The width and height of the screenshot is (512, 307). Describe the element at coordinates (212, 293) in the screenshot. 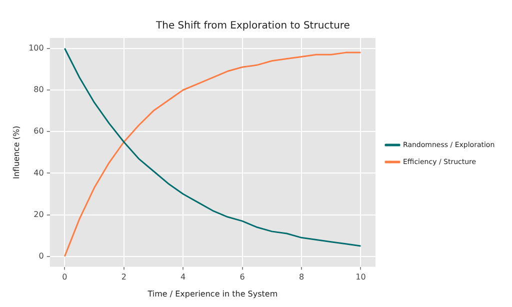

I see `x-axis-title: Time / Experience in the System` at that location.